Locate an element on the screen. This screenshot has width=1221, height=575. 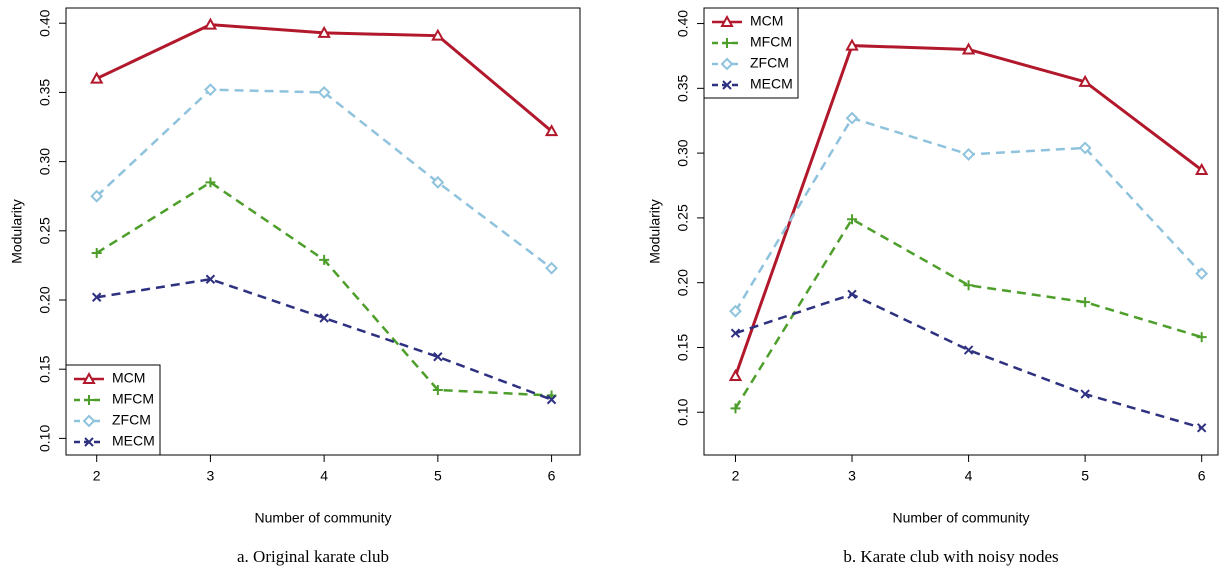
caption: a. Original karate club is located at coordinates (313, 556).